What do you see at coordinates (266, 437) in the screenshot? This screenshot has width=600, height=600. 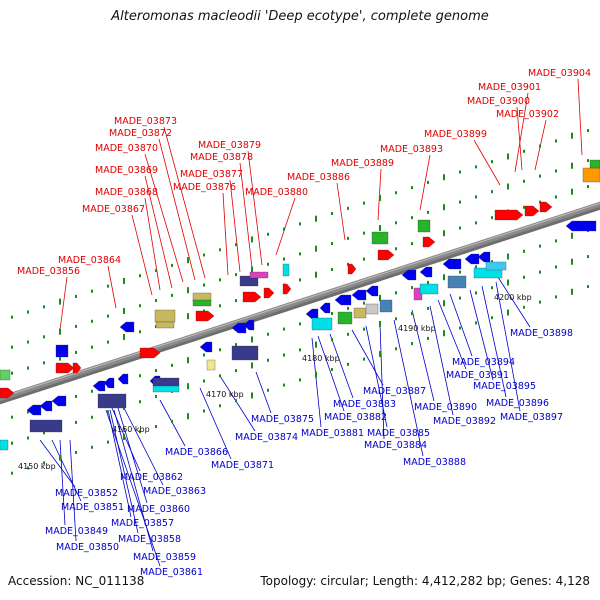 I see `reverse-gene-label: MADE_03874` at bounding box center [266, 437].